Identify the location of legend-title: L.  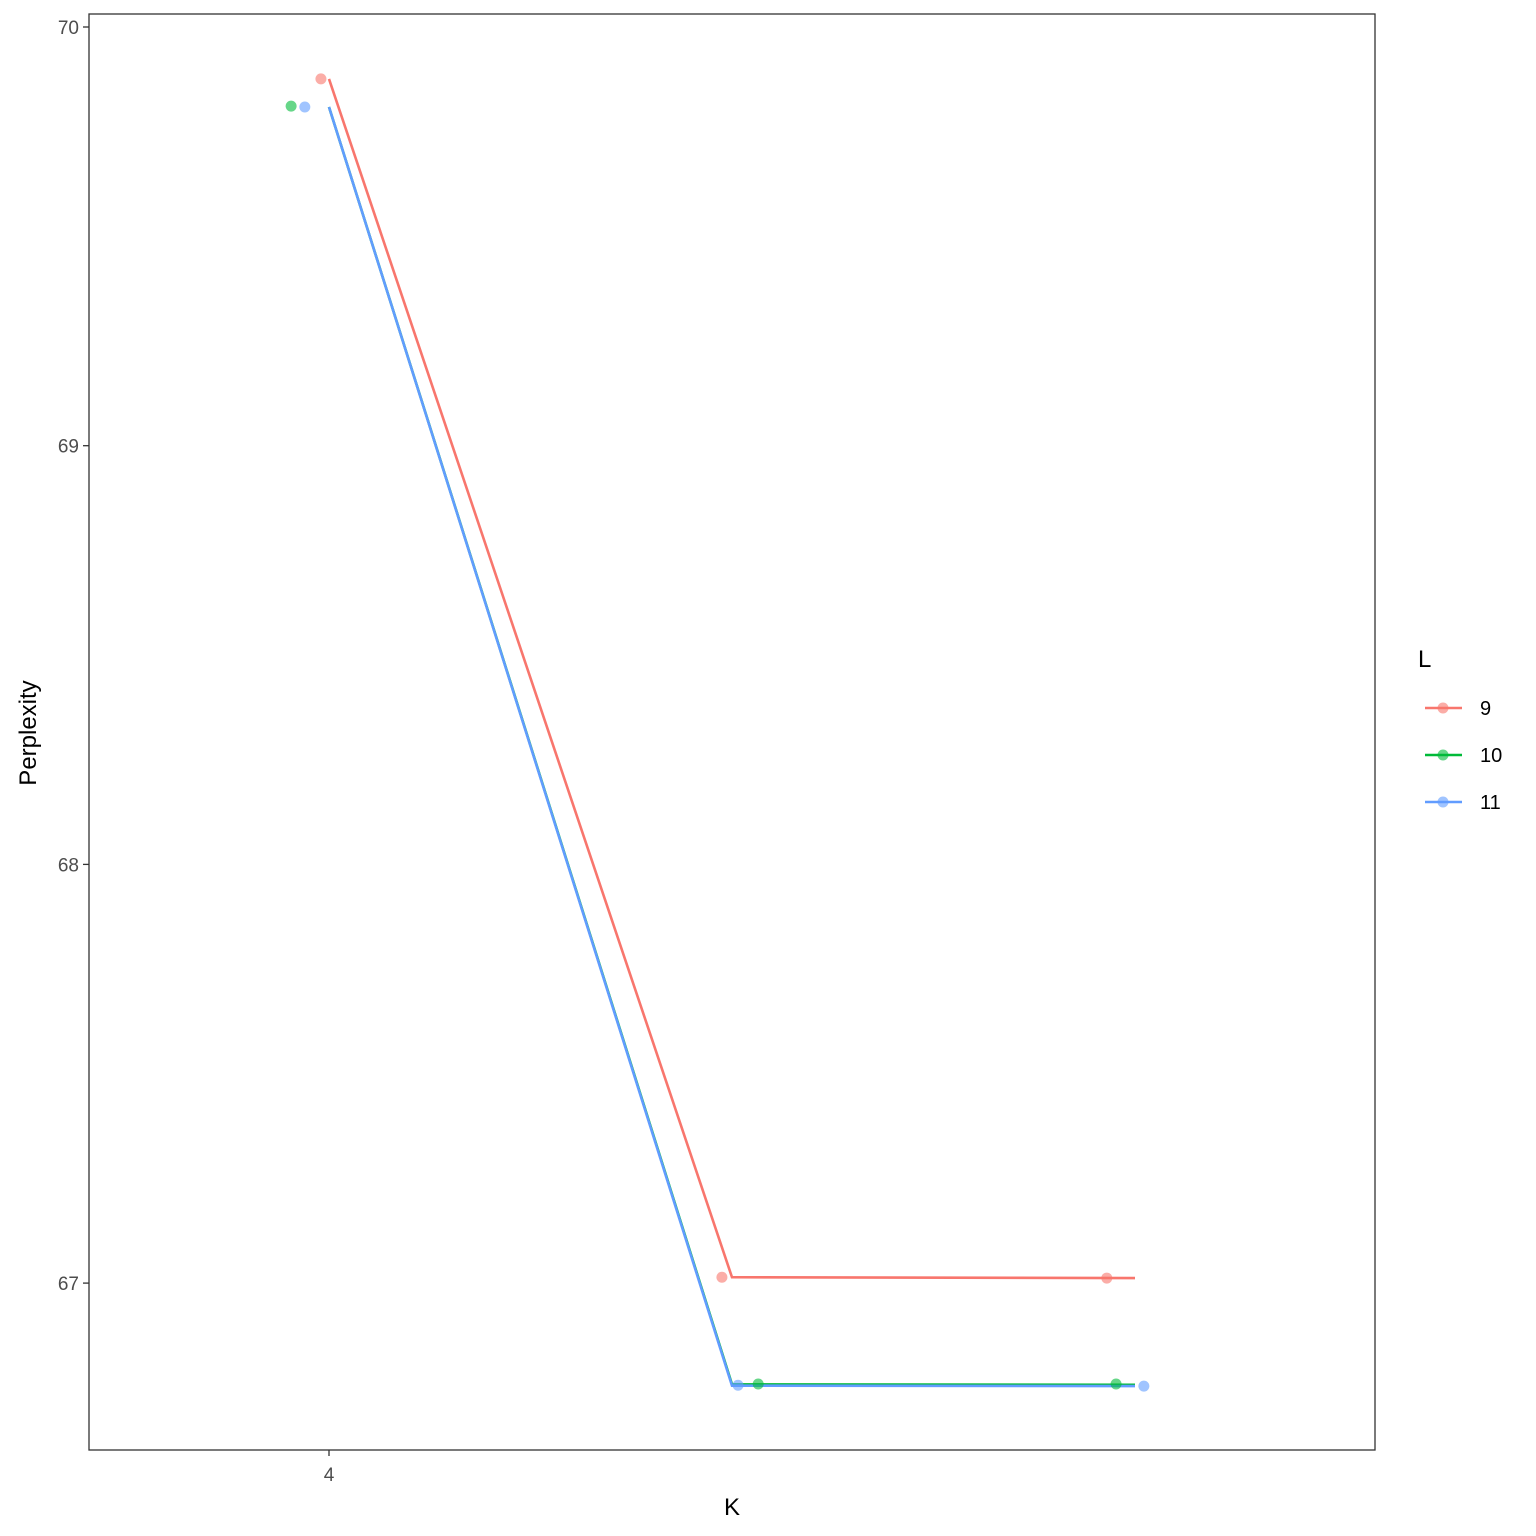
(1424, 659).